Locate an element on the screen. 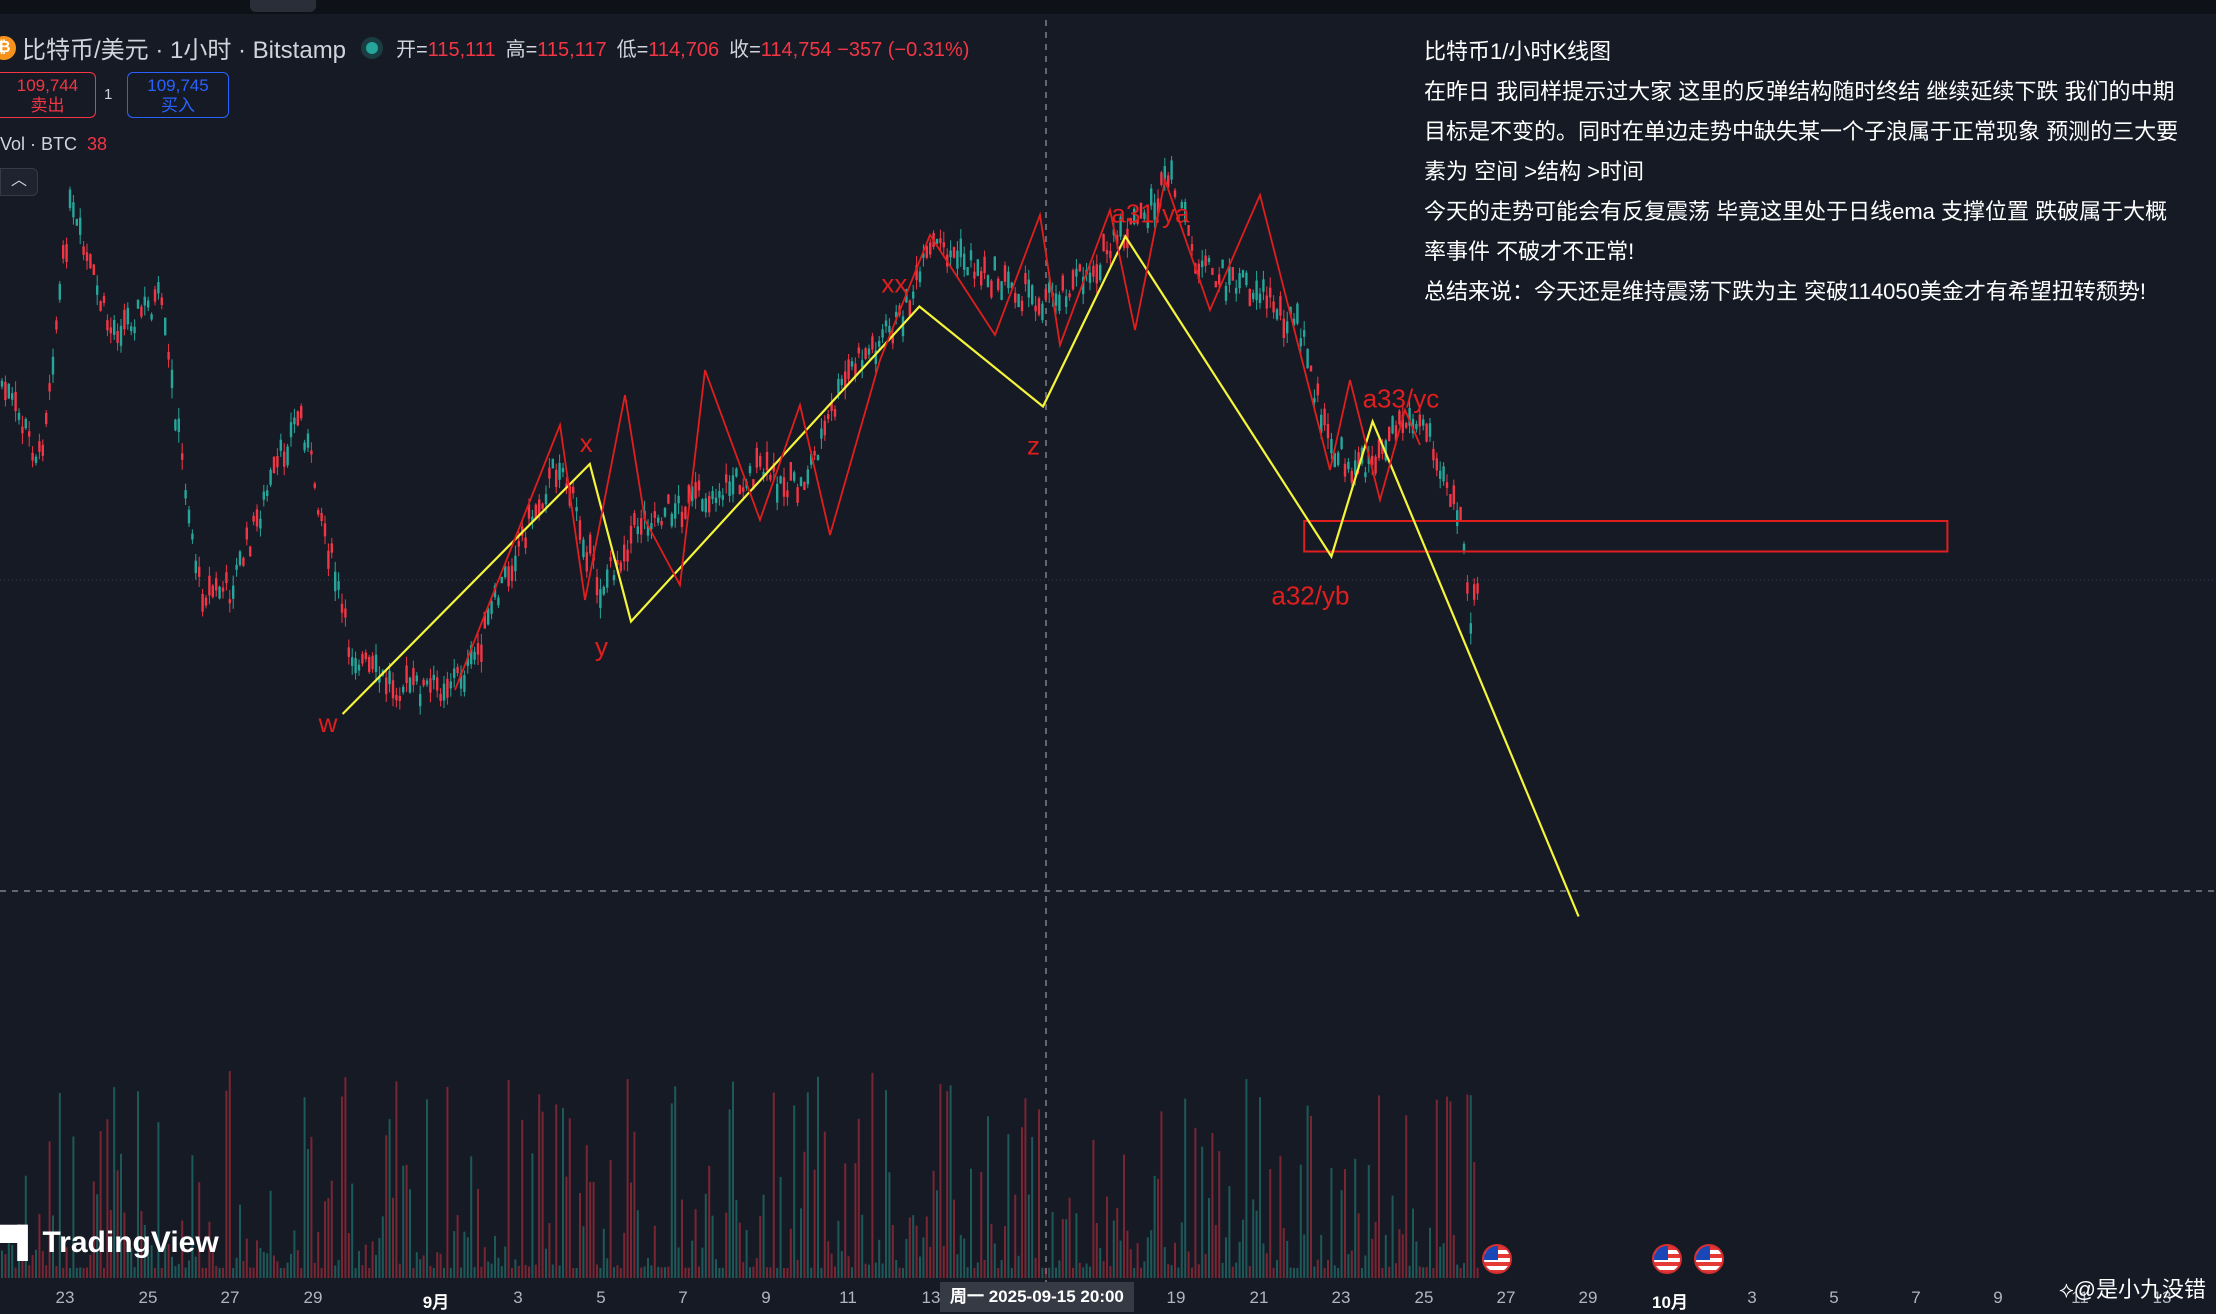  active-tab is located at coordinates (283, 6).